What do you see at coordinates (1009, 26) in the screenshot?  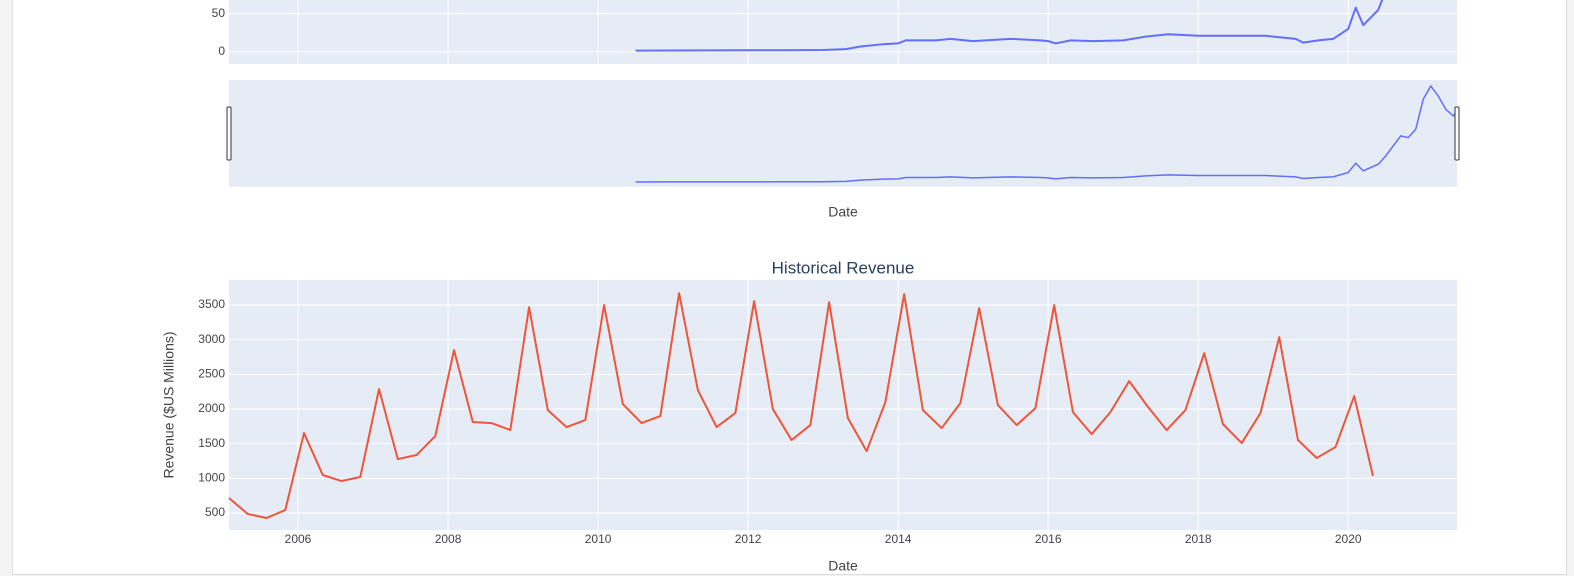 I see `line` at bounding box center [1009, 26].